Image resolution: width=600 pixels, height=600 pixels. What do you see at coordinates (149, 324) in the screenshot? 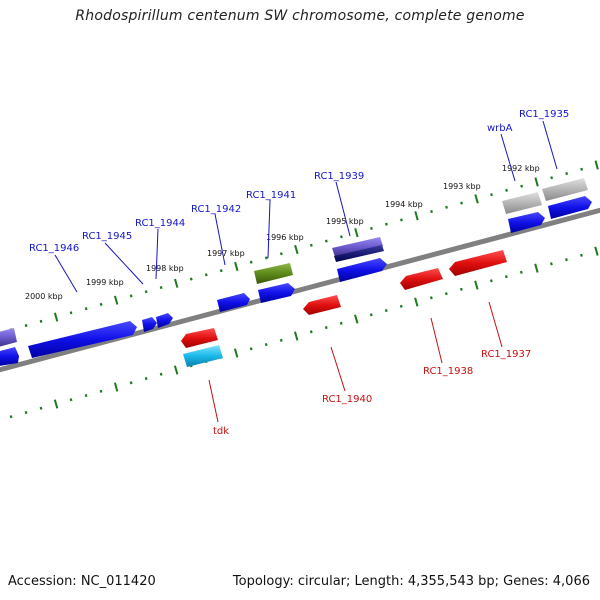
I see `gene-arrow-rc1-1945` at bounding box center [149, 324].